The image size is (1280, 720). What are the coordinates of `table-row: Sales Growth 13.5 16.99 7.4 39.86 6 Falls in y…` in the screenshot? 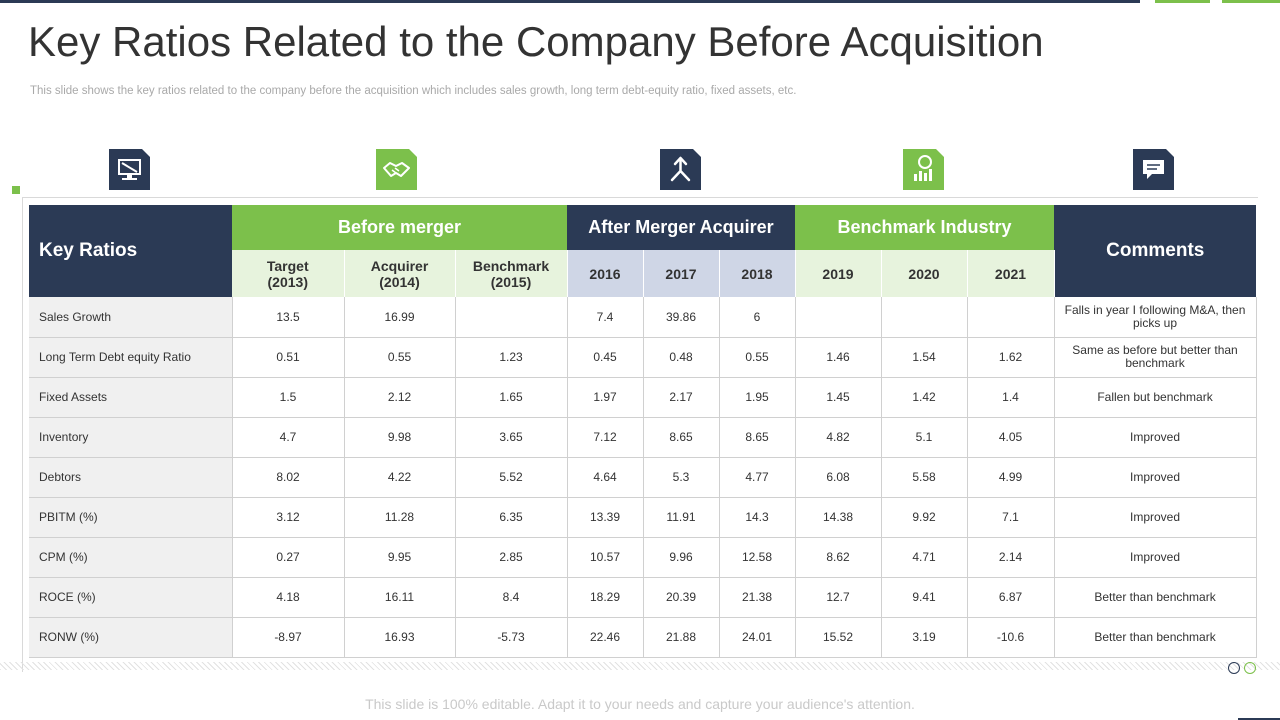 It's located at (643, 317).